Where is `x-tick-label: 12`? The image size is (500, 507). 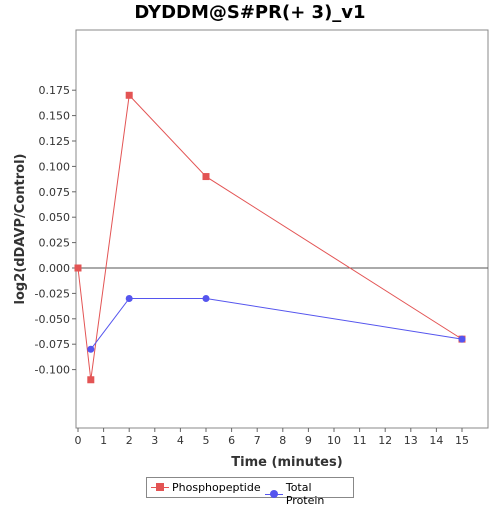 x-tick-label: 12 is located at coordinates (385, 440).